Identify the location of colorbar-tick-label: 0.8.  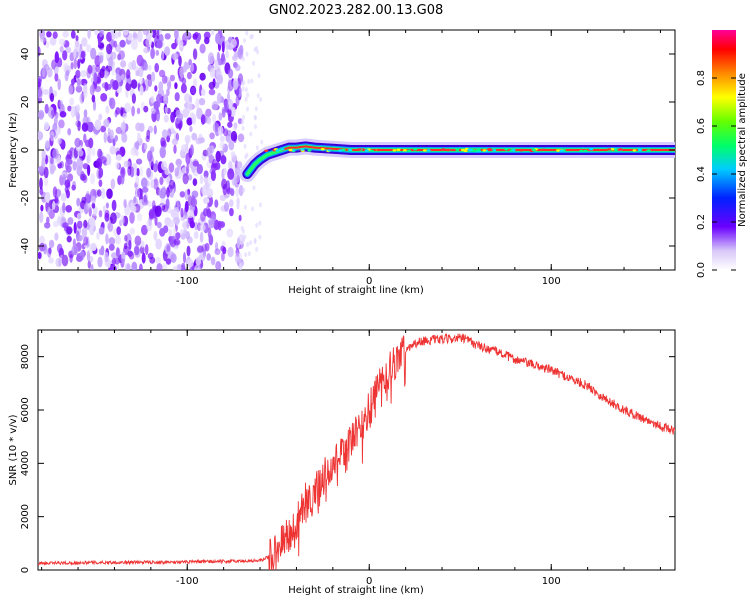
(701, 78).